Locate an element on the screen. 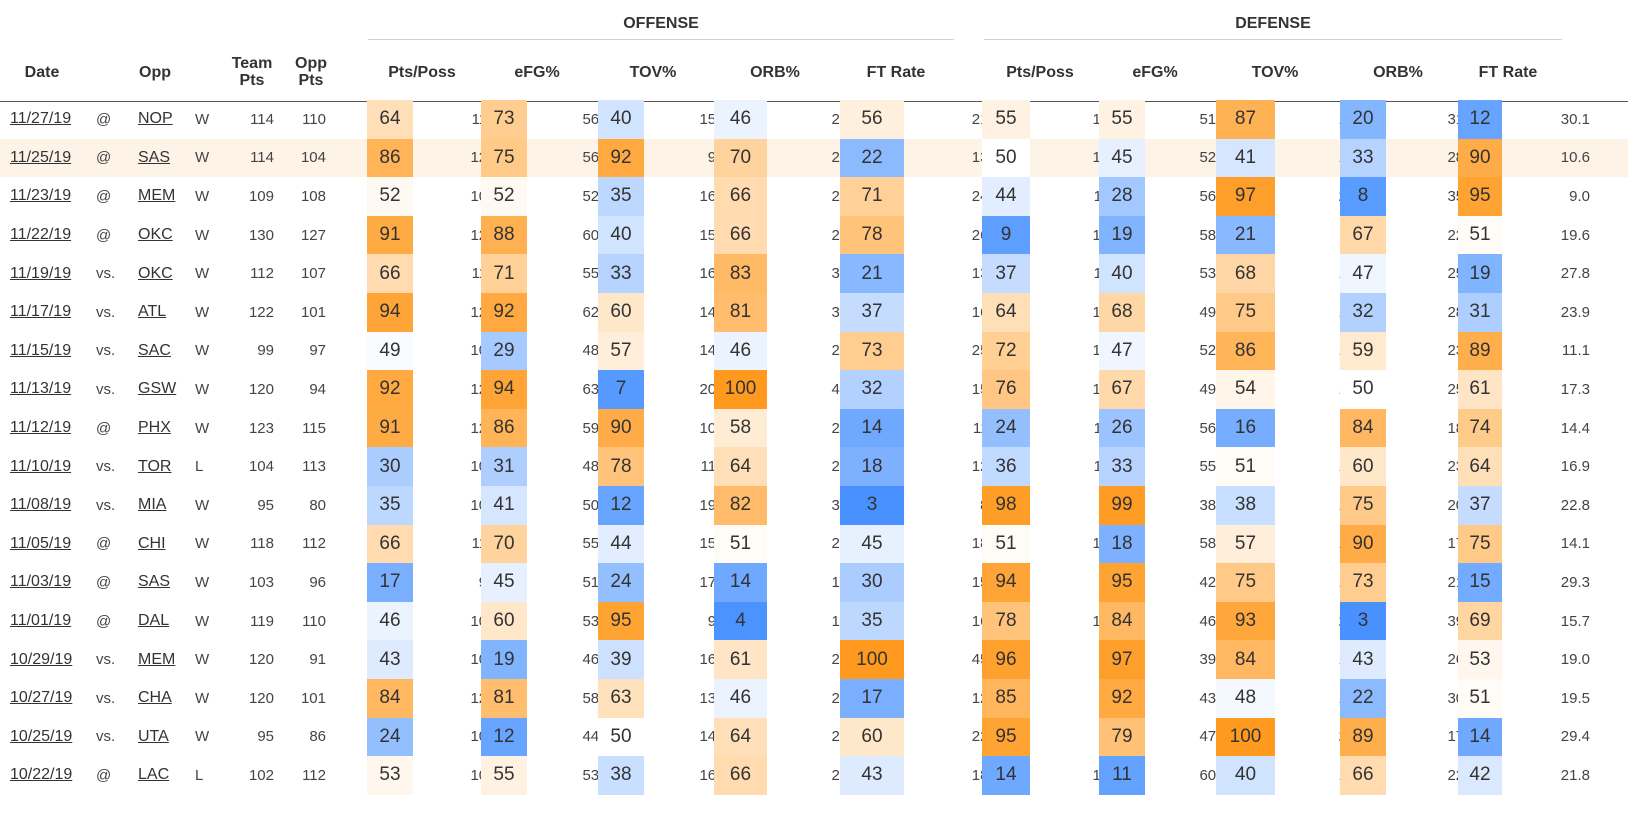 This screenshot has height=833, width=1628. off-efg-percentile: 55 is located at coordinates (504, 775).